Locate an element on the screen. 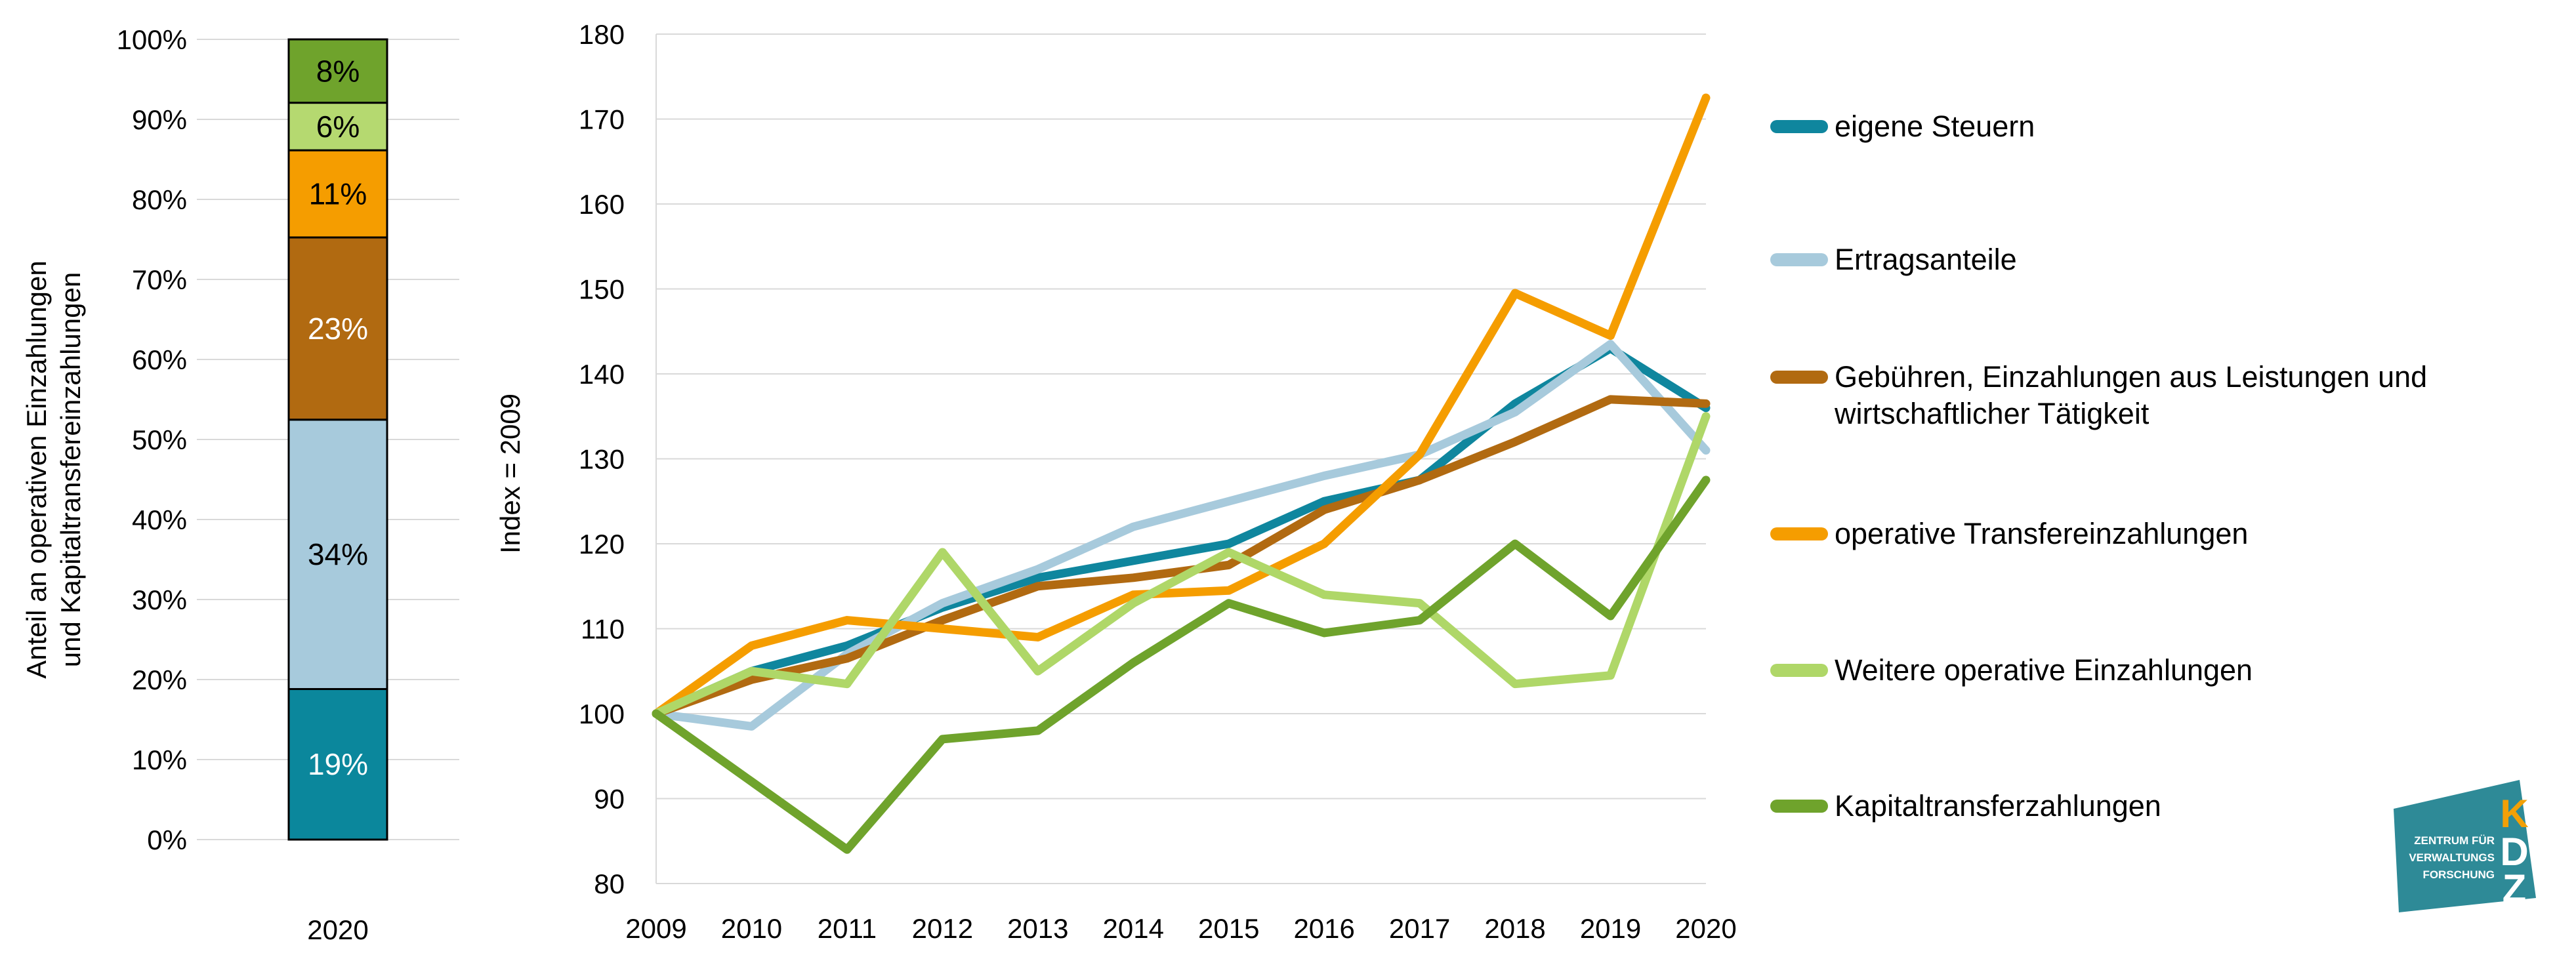 This screenshot has width=2576, height=957. line-x-tick-label: 2014 is located at coordinates (1133, 928).